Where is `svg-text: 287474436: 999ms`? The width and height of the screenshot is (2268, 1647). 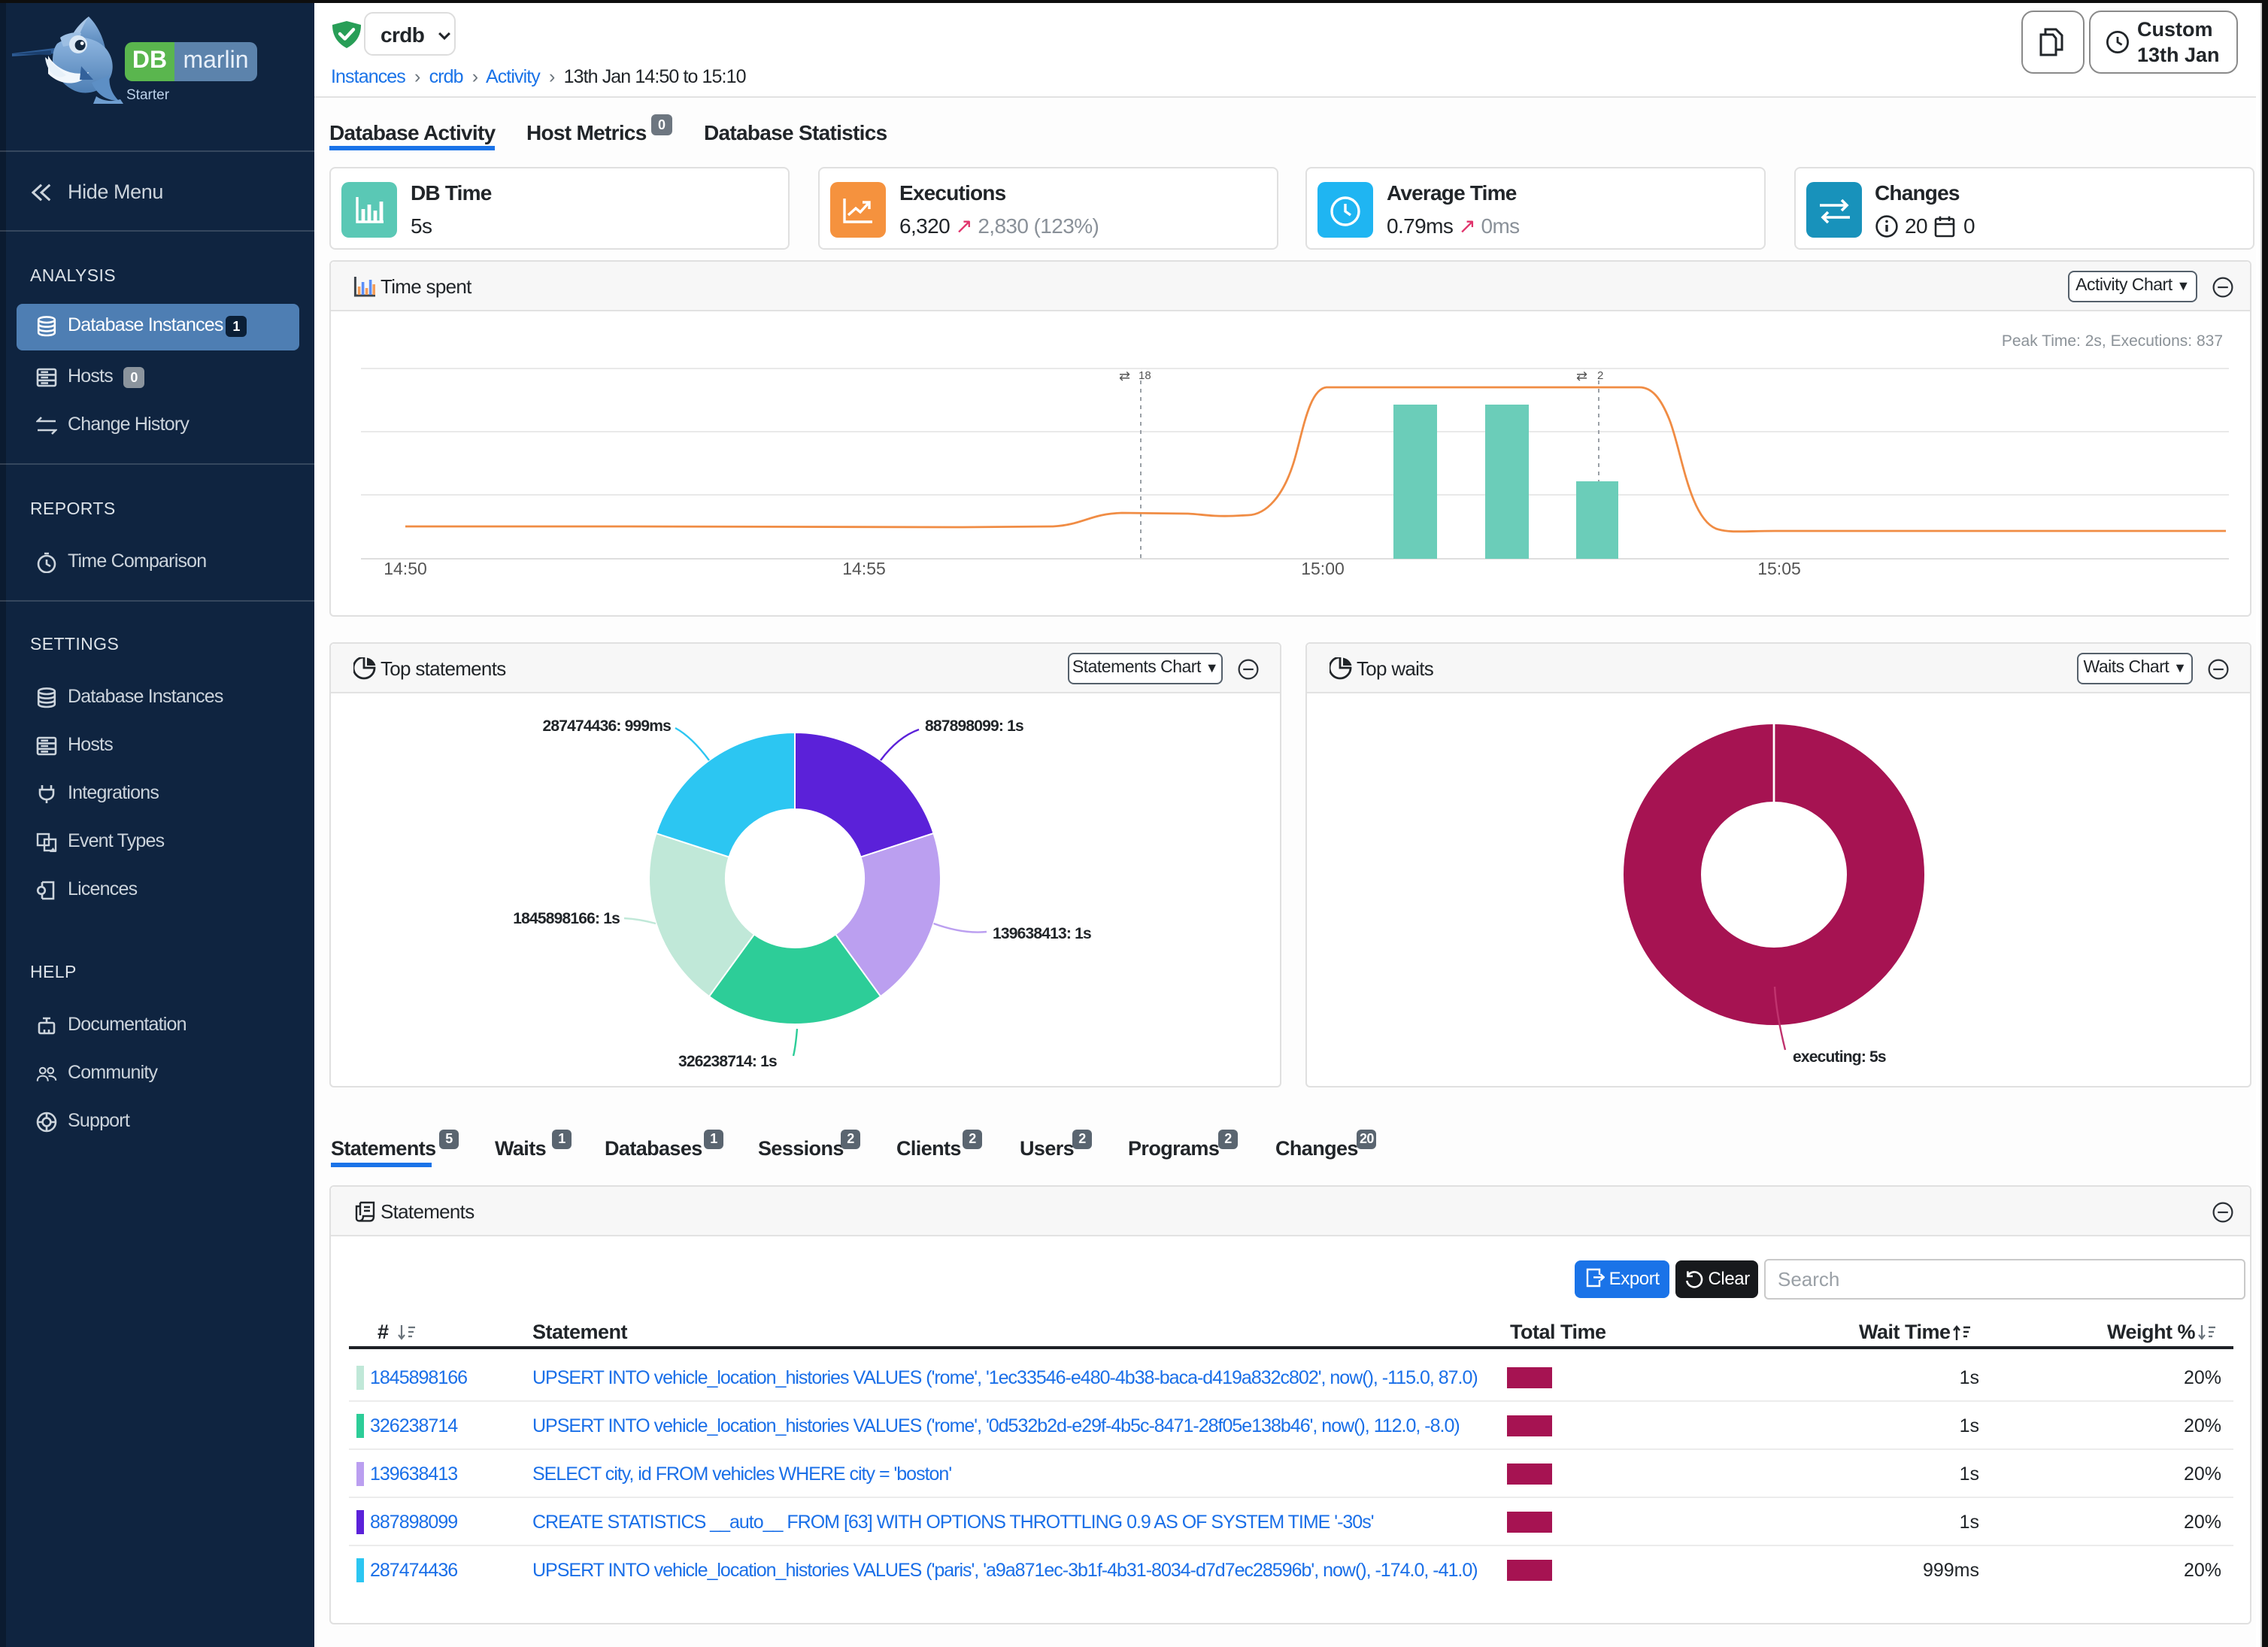
svg-text: 287474436: 999ms is located at coordinates (606, 726).